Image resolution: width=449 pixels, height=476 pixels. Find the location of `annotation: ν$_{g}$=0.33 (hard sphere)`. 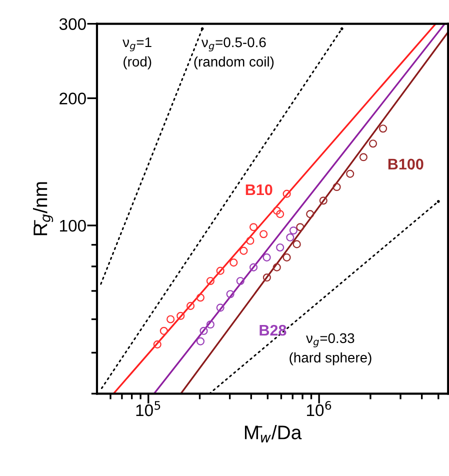

annotation: ν$_{g}$=0.33 (hard sphere) is located at coordinates (331, 349).